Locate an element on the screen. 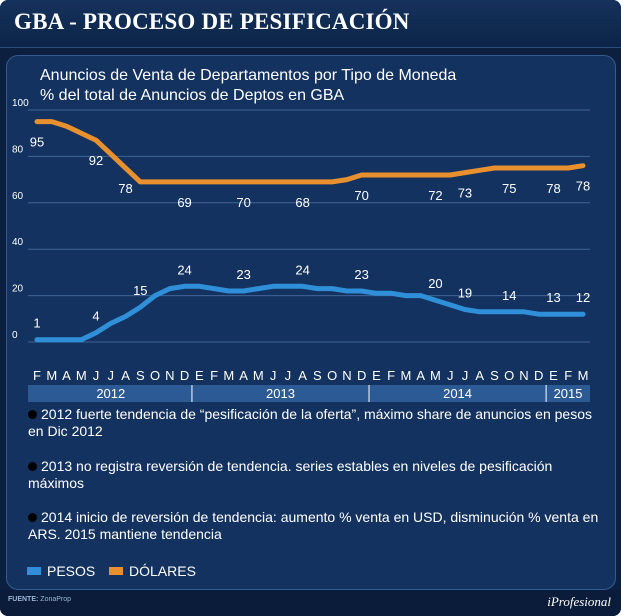 The width and height of the screenshot is (621, 616). y-tick-label: 60 is located at coordinates (18, 196).